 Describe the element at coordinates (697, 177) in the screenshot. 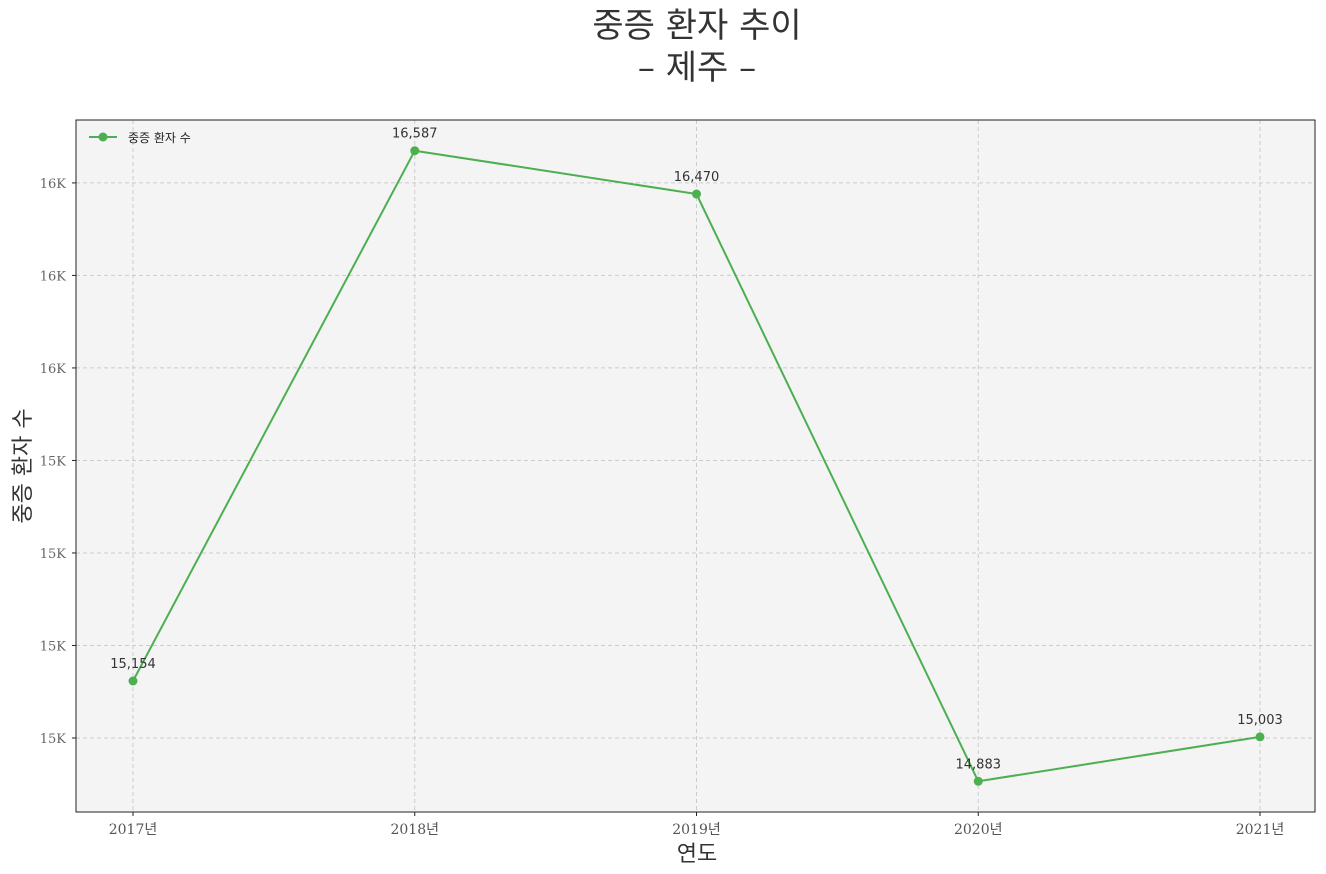

I see `data-label: 16,470` at that location.